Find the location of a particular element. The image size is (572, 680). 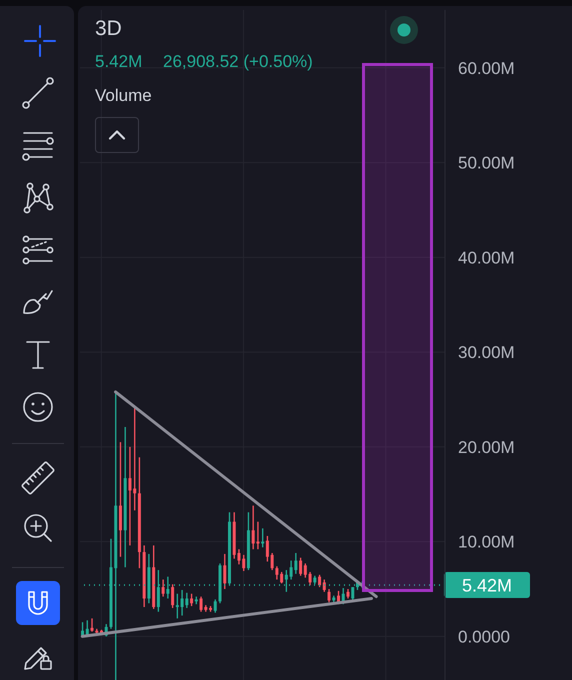

annotation: Volume is located at coordinates (123, 96).